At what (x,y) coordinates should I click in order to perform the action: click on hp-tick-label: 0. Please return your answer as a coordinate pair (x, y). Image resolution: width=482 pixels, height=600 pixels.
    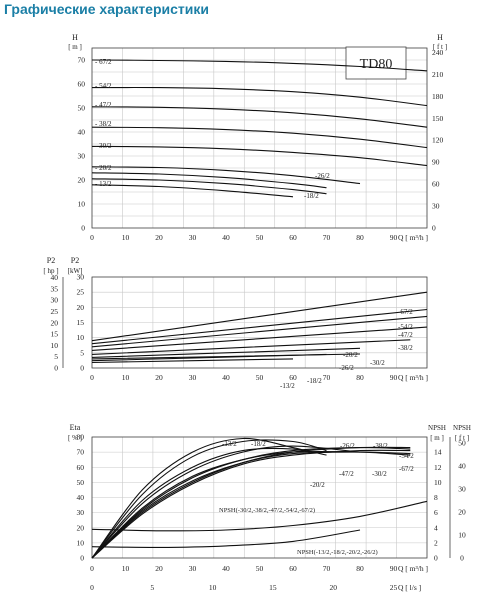
    Looking at the image, I should click on (56, 368).